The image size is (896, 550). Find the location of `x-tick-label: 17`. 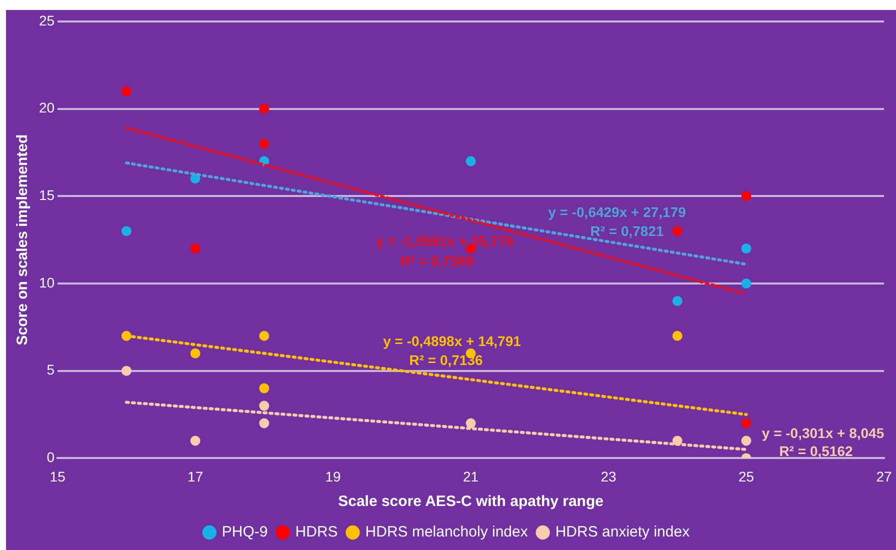

x-tick-label: 17 is located at coordinates (196, 476).